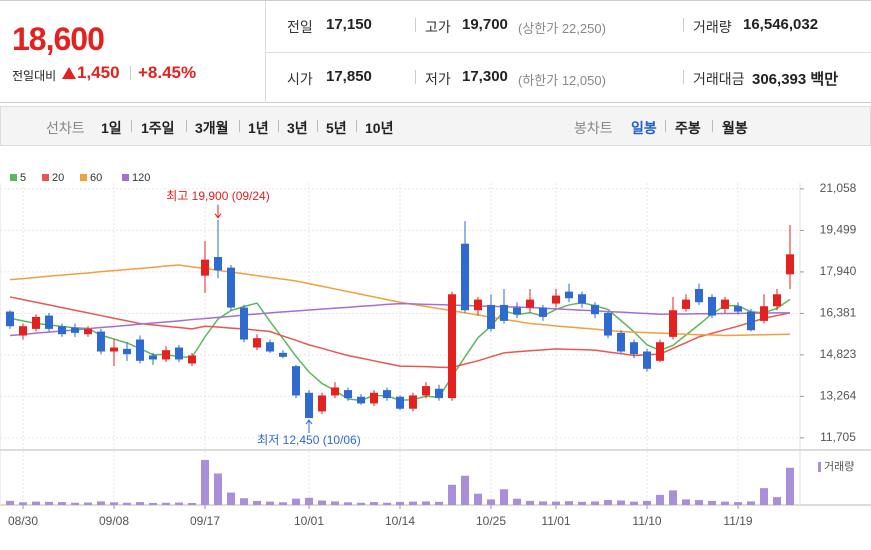 The width and height of the screenshot is (871, 550). I want to click on x-tick-label: 11/01, so click(555, 521).